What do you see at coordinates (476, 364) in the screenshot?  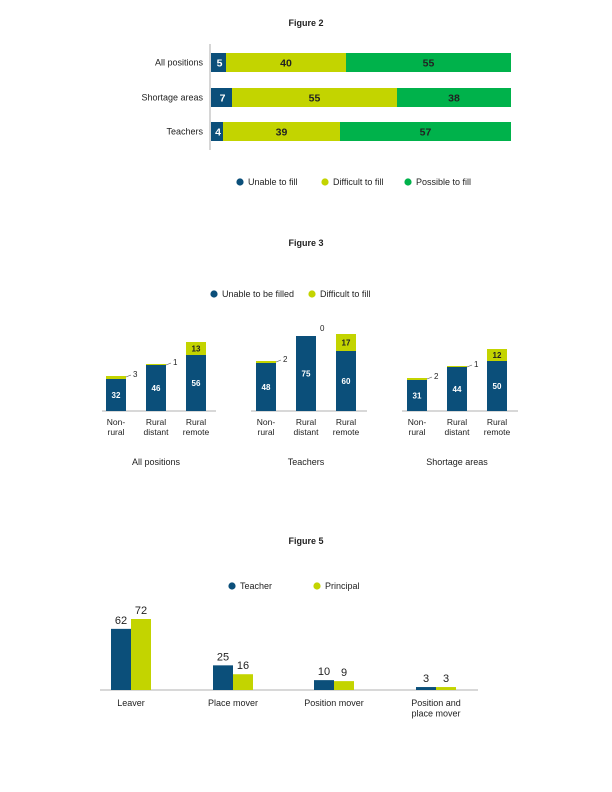 I see `figure-3-data-label: 1` at bounding box center [476, 364].